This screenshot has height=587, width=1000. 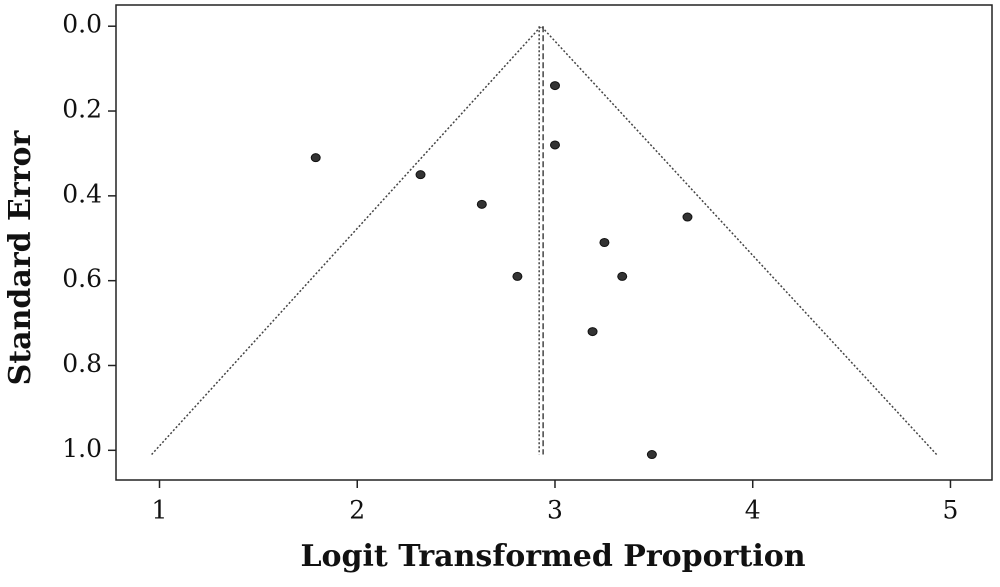 I want to click on x-axis-label: Logit Transformed Proportion, so click(x=552, y=556).